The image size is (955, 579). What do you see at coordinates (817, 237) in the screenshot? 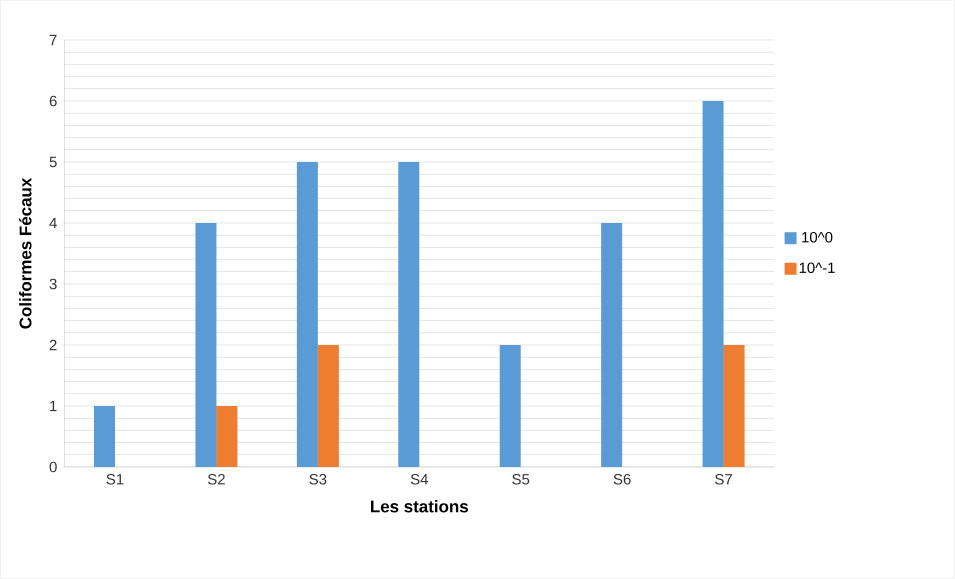
I see `legend-label: 10^0` at bounding box center [817, 237].